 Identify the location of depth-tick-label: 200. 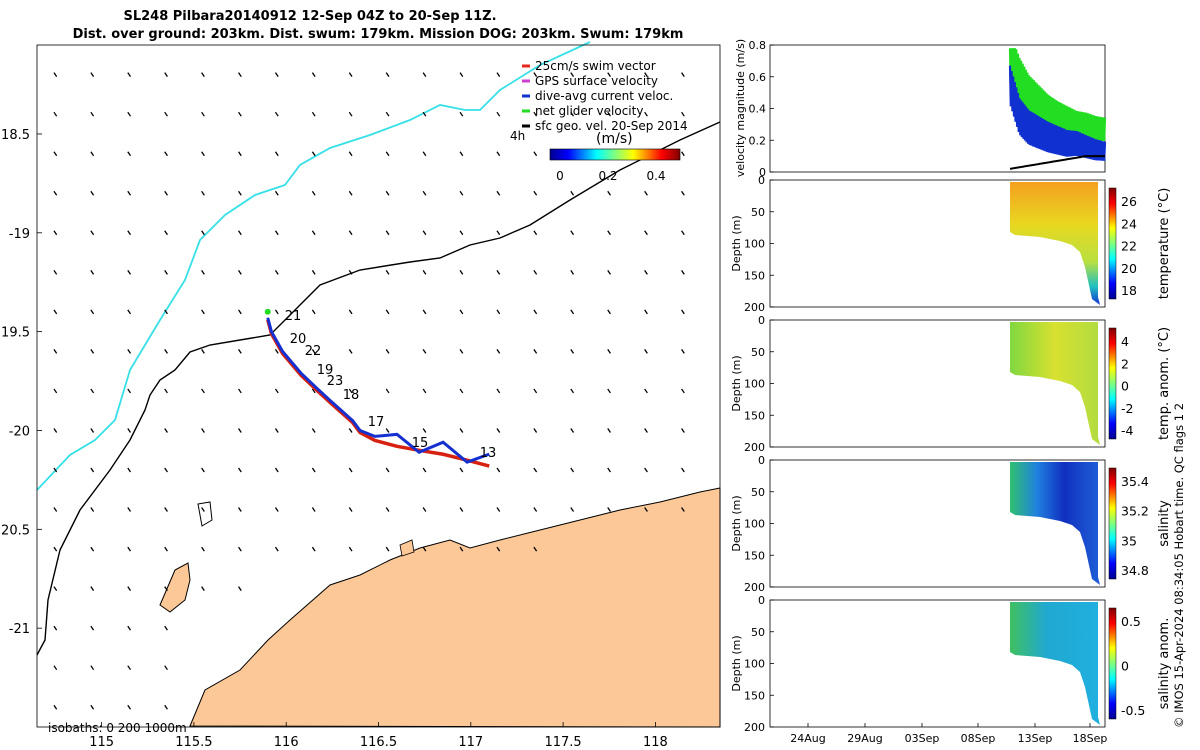
(754, 727).